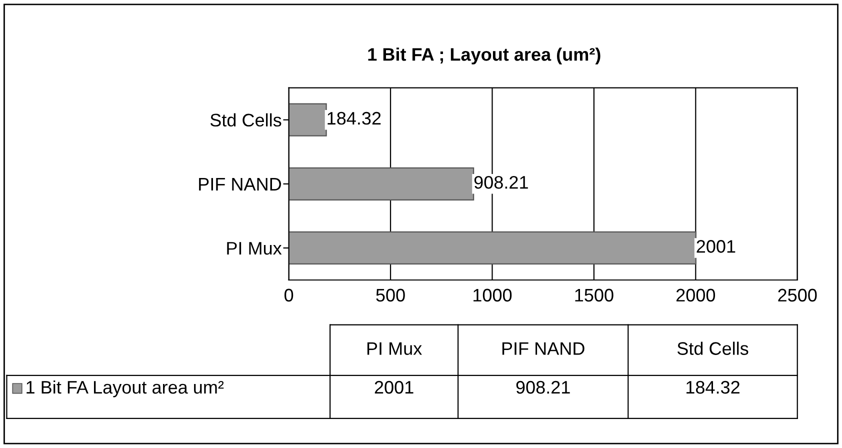 This screenshot has height=448, width=842. I want to click on text: 184.32, so click(713, 387).